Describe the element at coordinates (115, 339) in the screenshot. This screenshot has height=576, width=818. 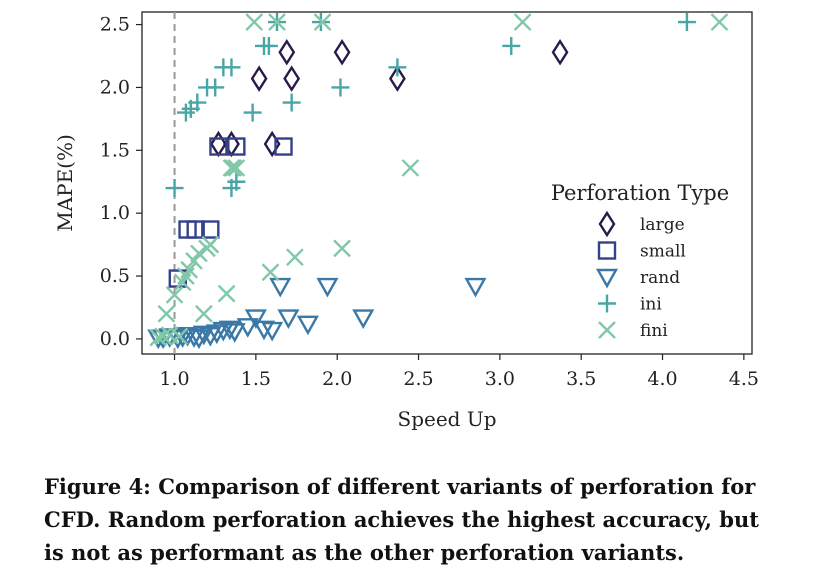
I see `y-tick-label: 0.0` at that location.